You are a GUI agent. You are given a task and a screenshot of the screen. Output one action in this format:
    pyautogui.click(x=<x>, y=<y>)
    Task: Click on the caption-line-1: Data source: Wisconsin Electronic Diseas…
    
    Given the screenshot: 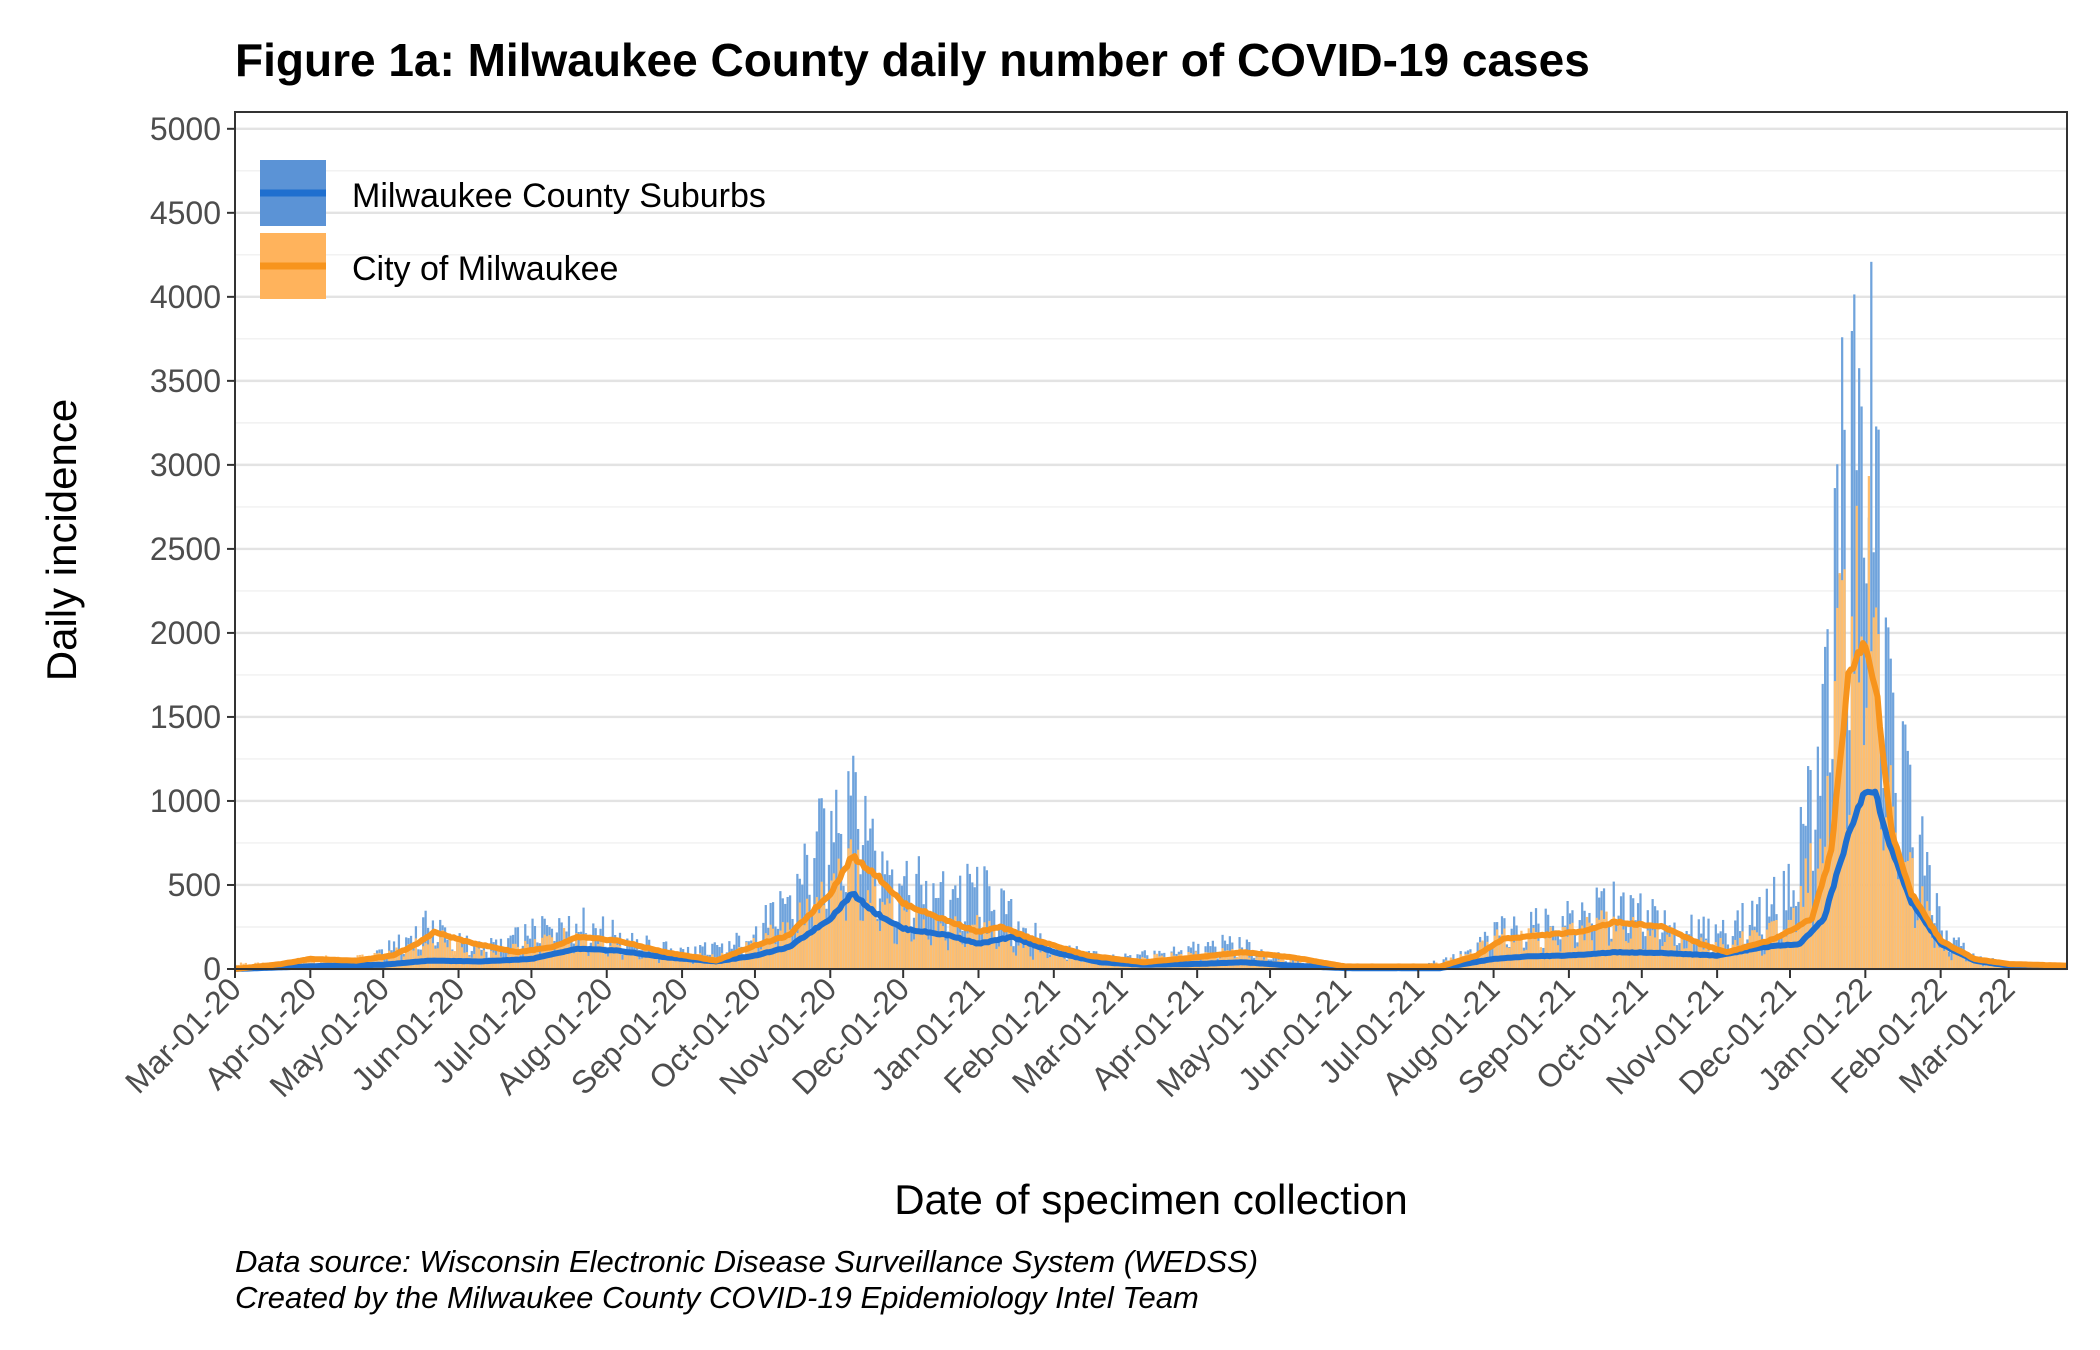 What is the action you would take?
    pyautogui.click(x=746, y=1261)
    